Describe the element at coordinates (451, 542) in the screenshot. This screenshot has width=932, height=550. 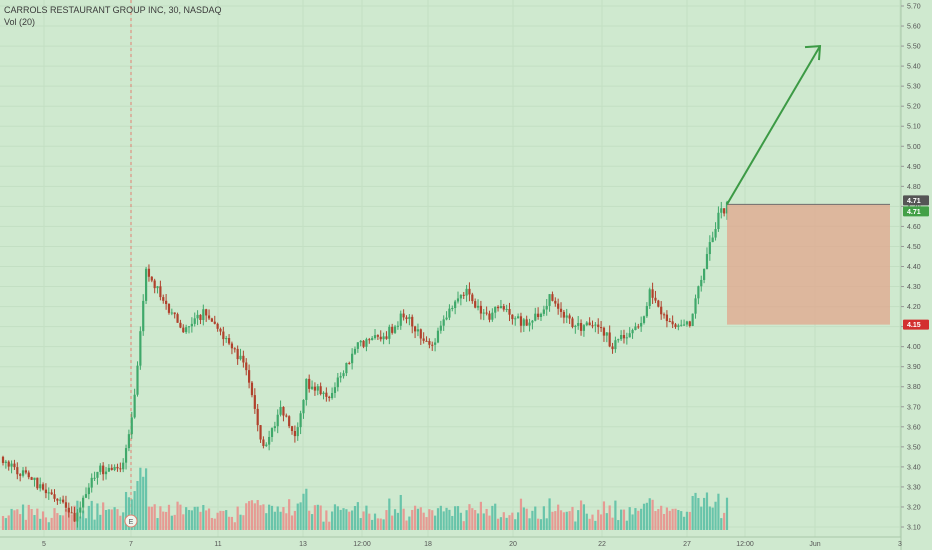
I see `time-axis: 5 7 11 13 12:00 18 20 22 27 12:00 Jun 3` at that location.